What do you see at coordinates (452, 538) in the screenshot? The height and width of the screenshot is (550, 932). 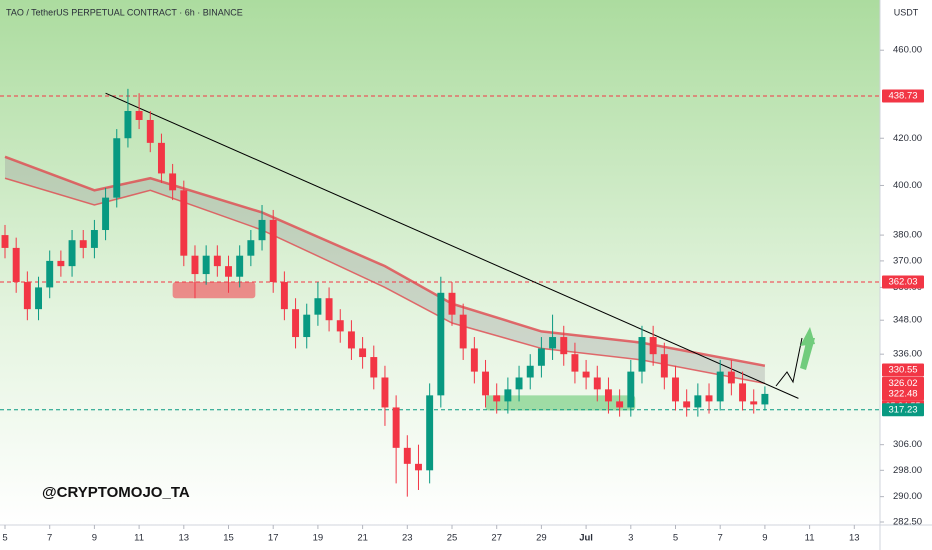 I see `x-tick-label: 25` at bounding box center [452, 538].